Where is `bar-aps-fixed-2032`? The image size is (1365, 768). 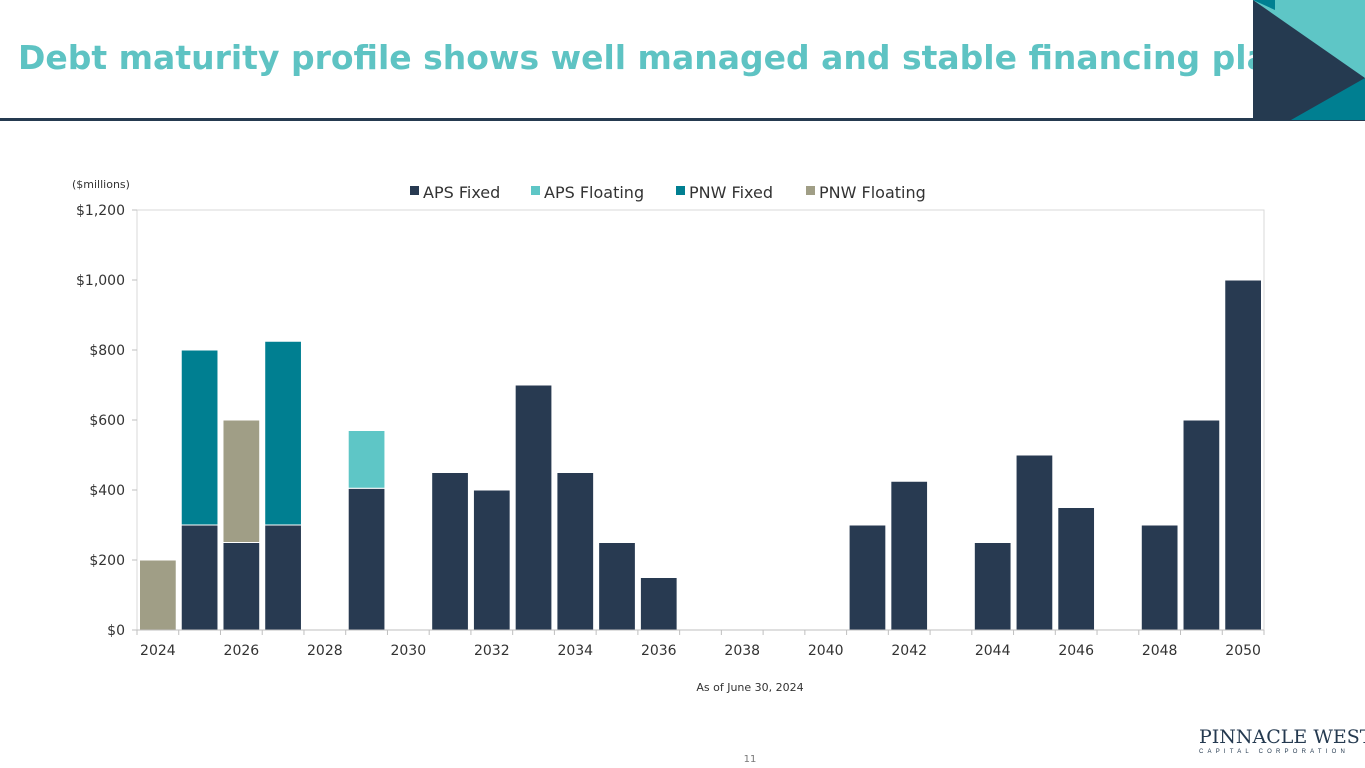
bar-aps-fixed-2032 is located at coordinates (491, 560).